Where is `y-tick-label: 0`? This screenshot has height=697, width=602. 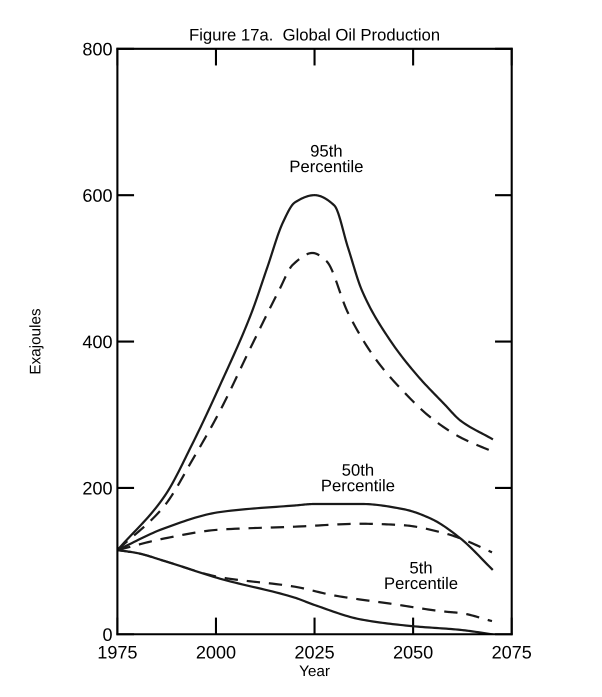 y-tick-label: 0 is located at coordinates (107, 634).